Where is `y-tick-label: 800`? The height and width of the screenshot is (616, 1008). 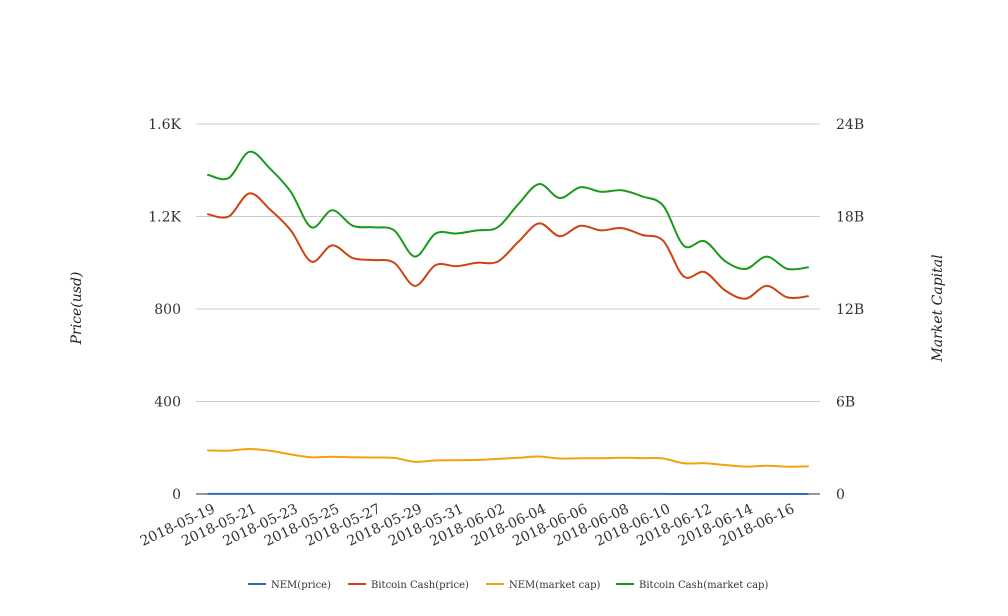 y-tick-label: 800 is located at coordinates (167, 310).